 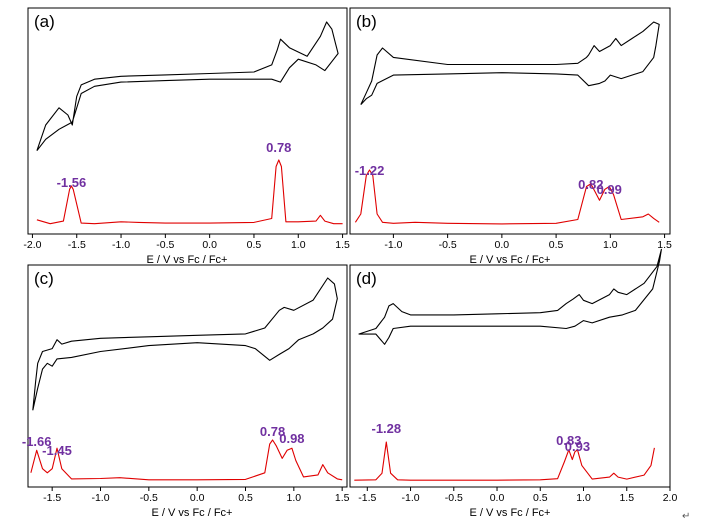 I want to click on panel-c-x-tick-label: -0.5, so click(x=149, y=498).